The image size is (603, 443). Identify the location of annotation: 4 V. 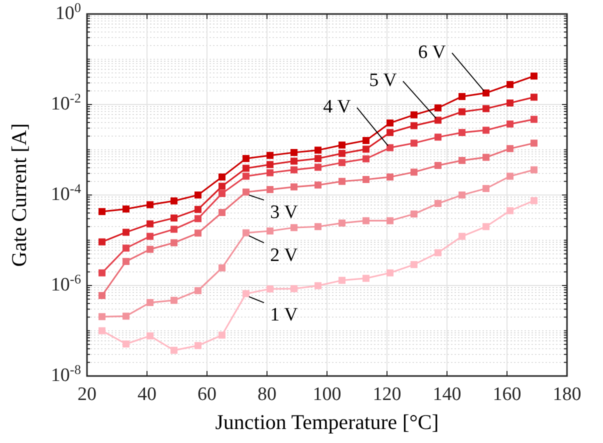
(337, 107).